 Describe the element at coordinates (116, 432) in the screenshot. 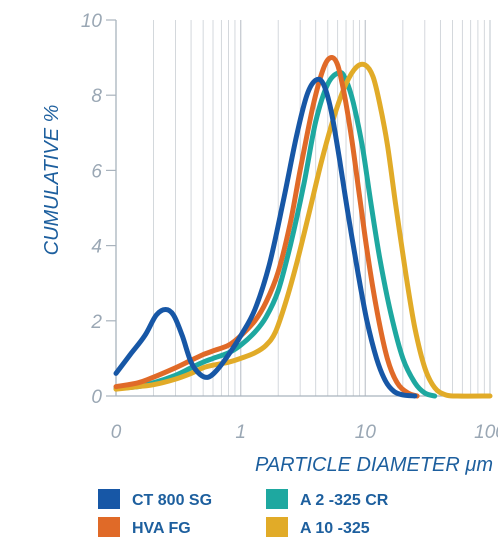

I see `x-tick-label: 0` at that location.